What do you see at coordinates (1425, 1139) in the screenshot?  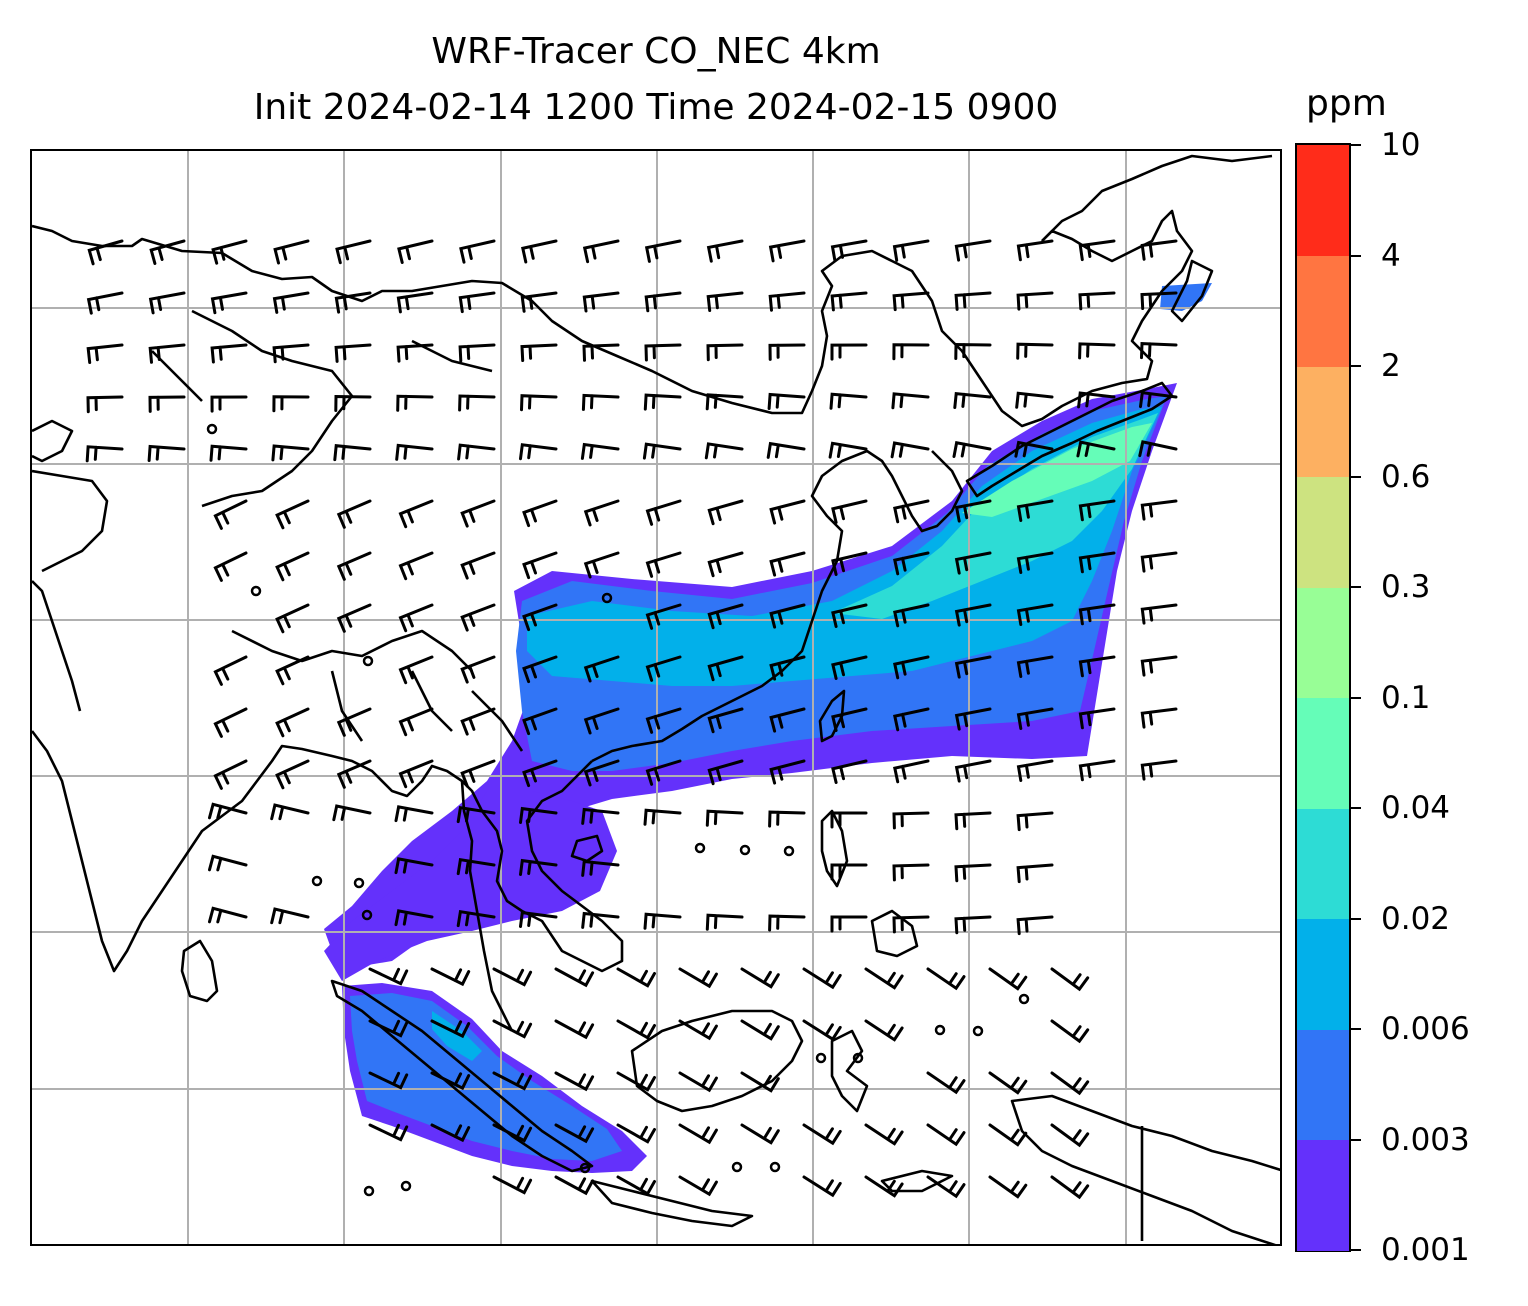 I see `colorbar-tick-label: 0.003` at bounding box center [1425, 1139].